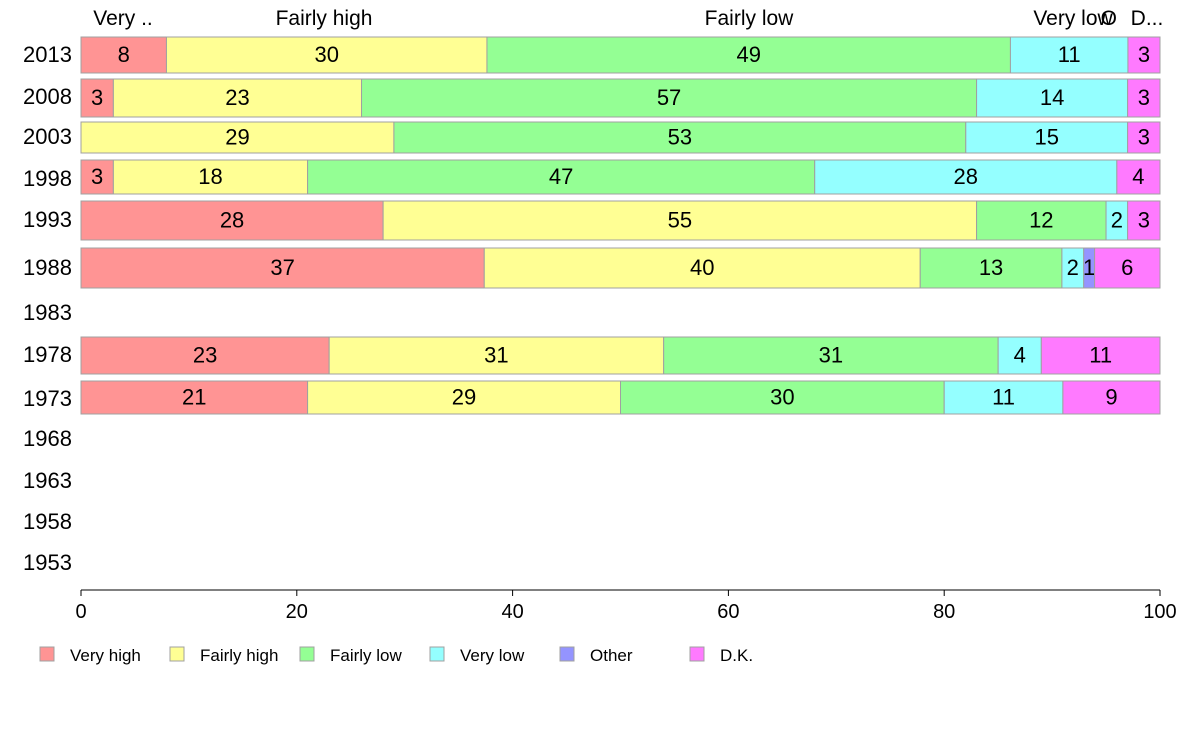  Describe the element at coordinates (47, 438) in the screenshot. I see `y-tick-label: 1968` at that location.